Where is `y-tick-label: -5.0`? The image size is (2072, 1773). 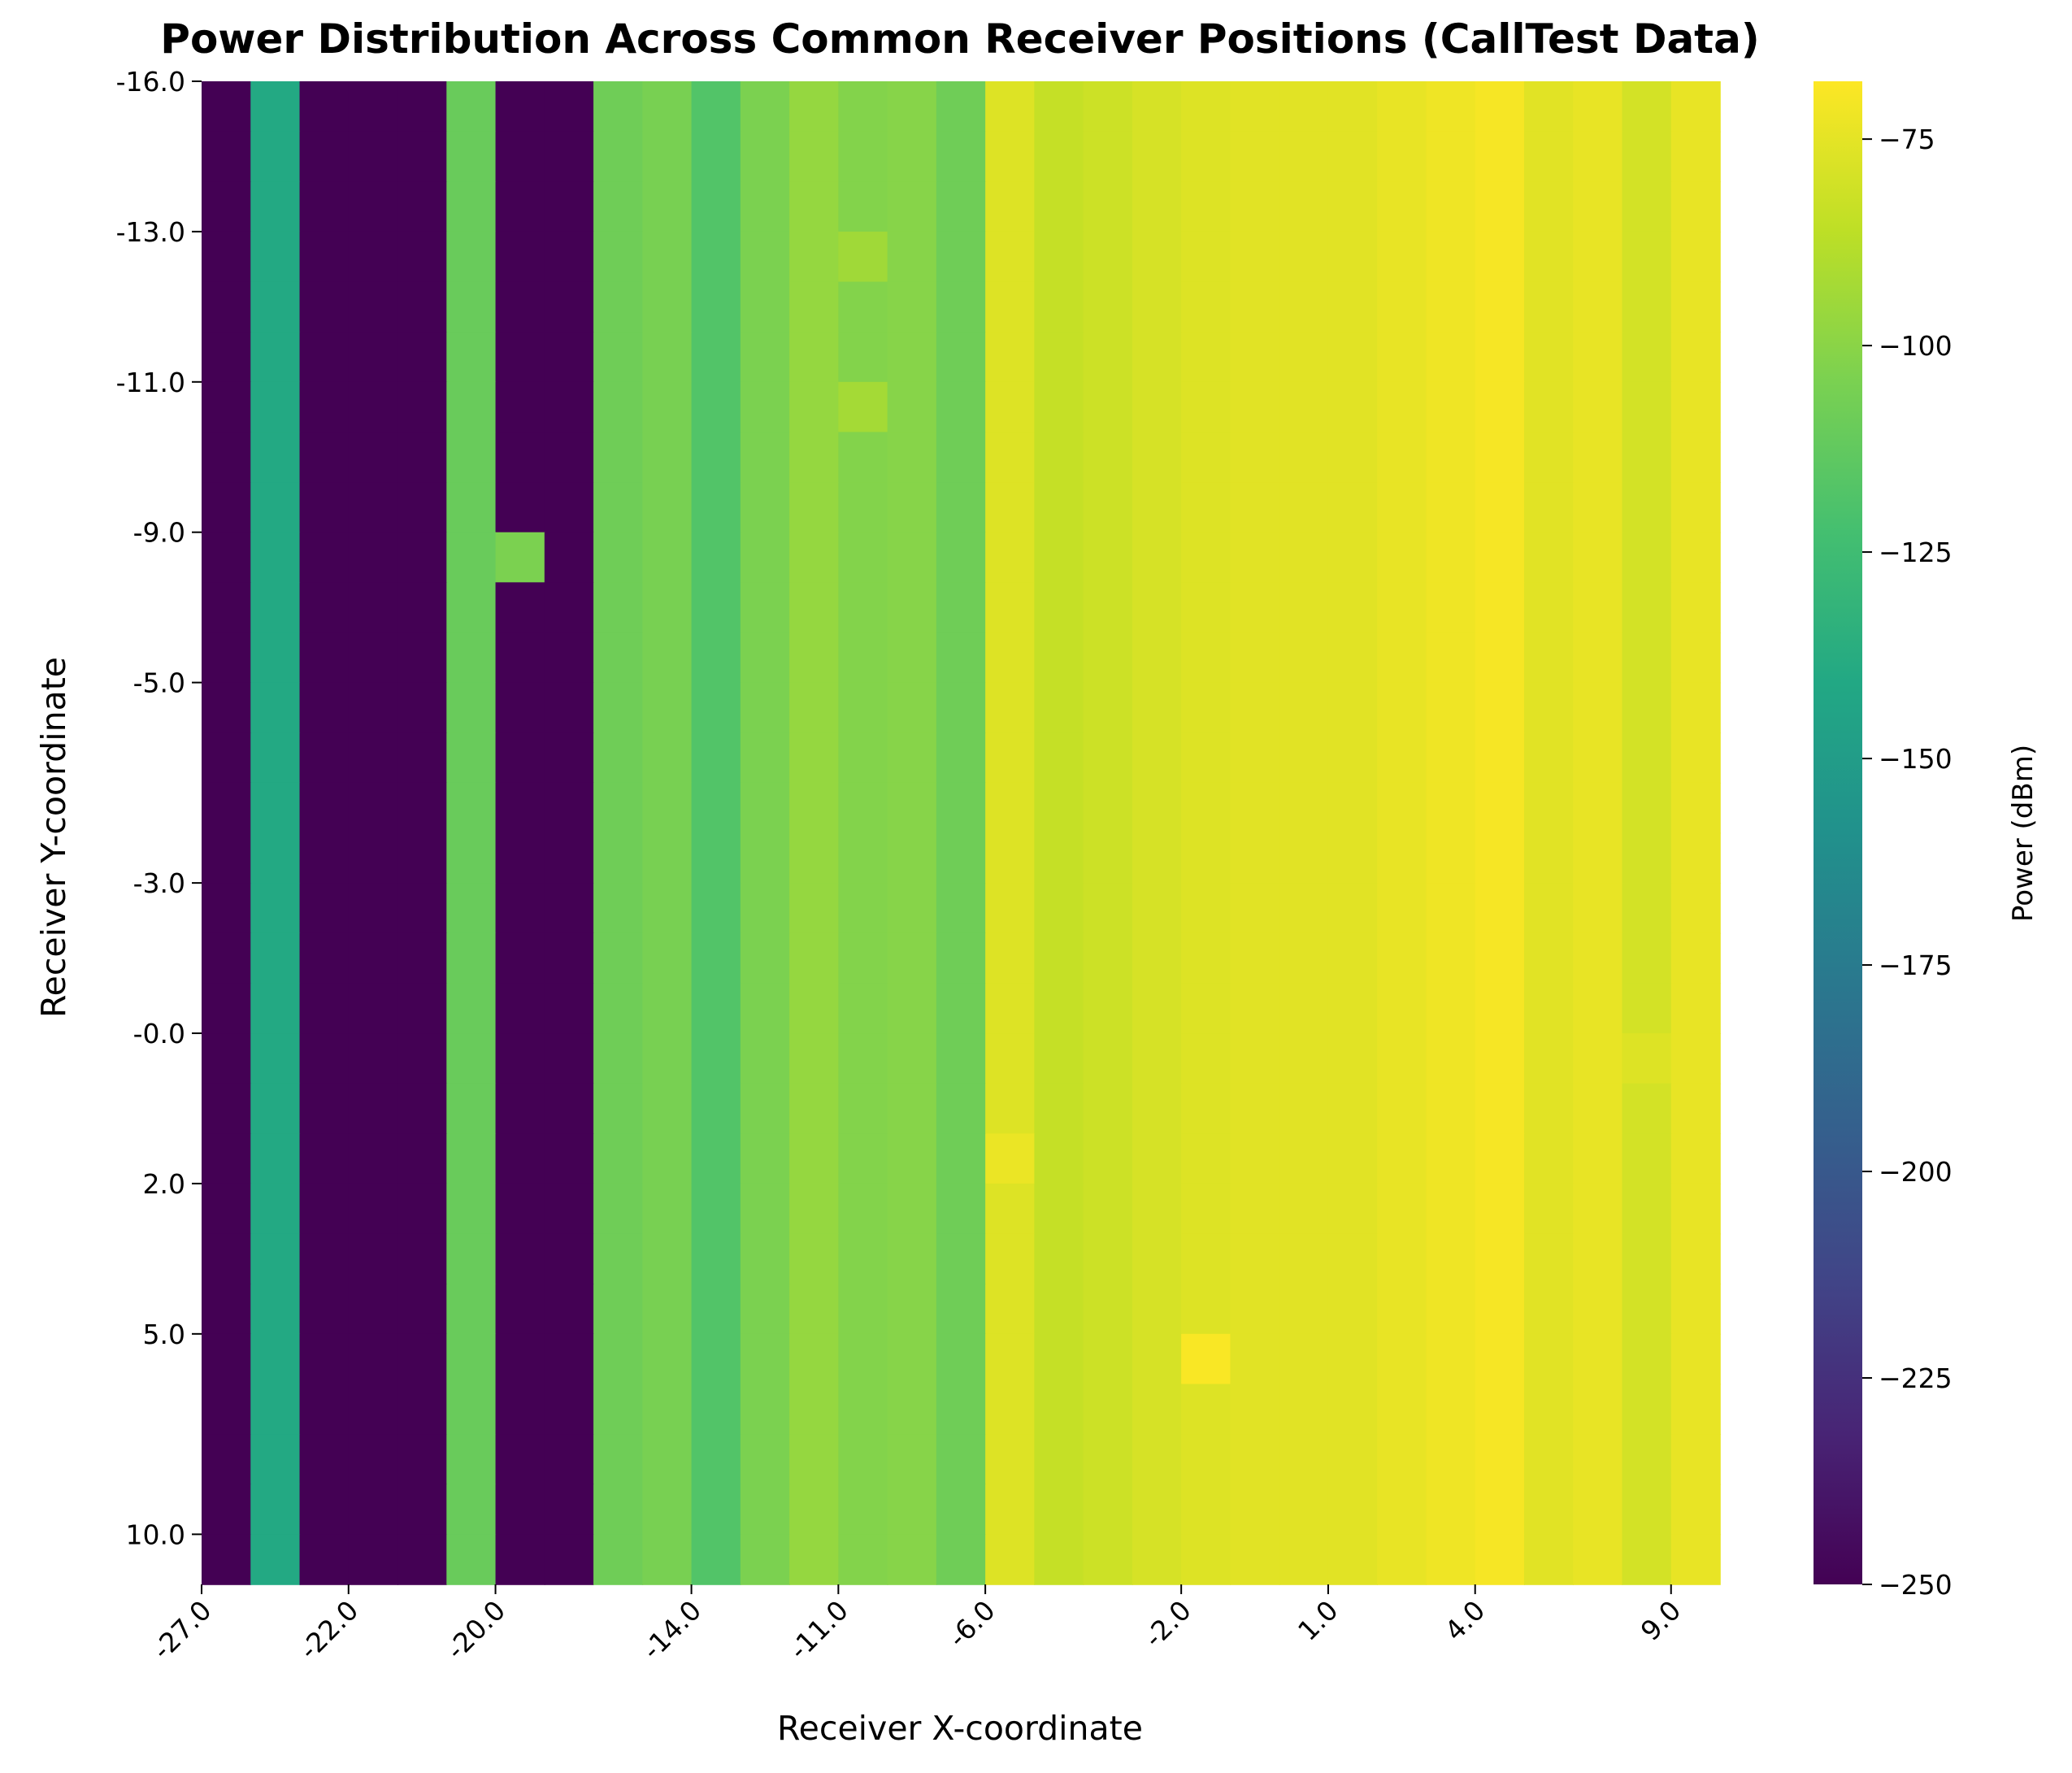
y-tick-label: -5.0 is located at coordinates (159, 683).